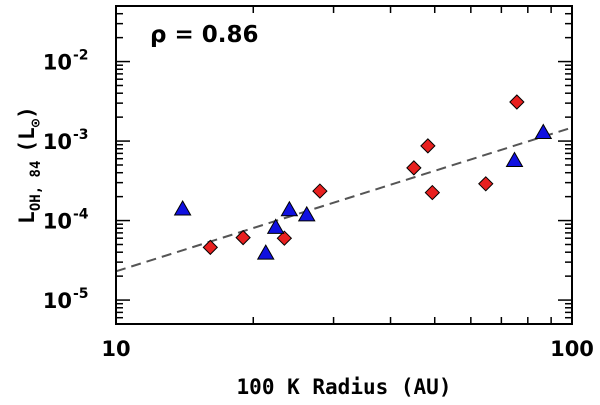 Image resolution: width=600 pixels, height=405 pixels. I want to click on y-axis-title: LOH, 84 (L⊙), so click(29, 165).